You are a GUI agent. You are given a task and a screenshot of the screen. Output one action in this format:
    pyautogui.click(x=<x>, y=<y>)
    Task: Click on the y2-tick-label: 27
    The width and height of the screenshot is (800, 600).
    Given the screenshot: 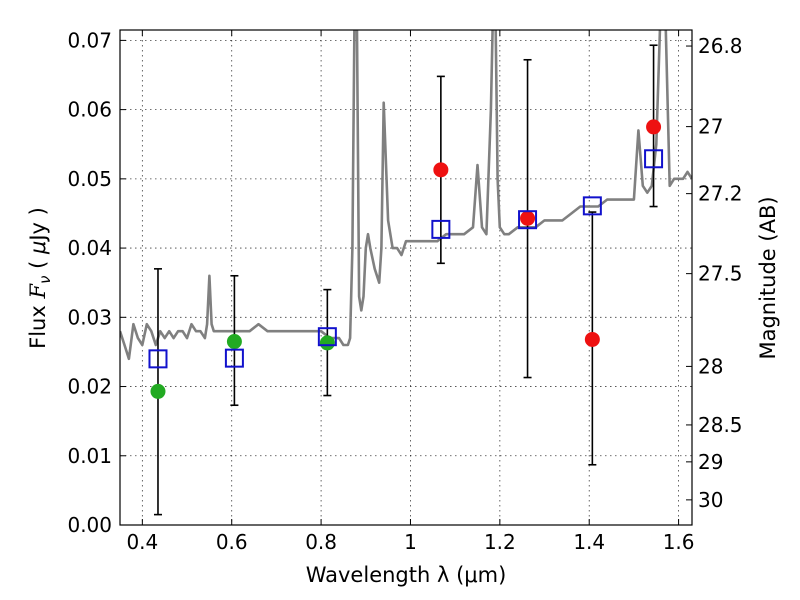 What is the action you would take?
    pyautogui.click(x=710, y=127)
    